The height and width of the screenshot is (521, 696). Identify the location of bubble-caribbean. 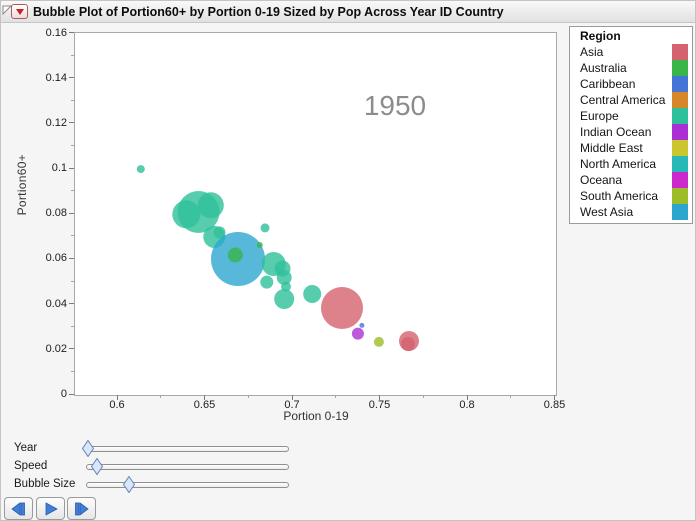
(362, 325).